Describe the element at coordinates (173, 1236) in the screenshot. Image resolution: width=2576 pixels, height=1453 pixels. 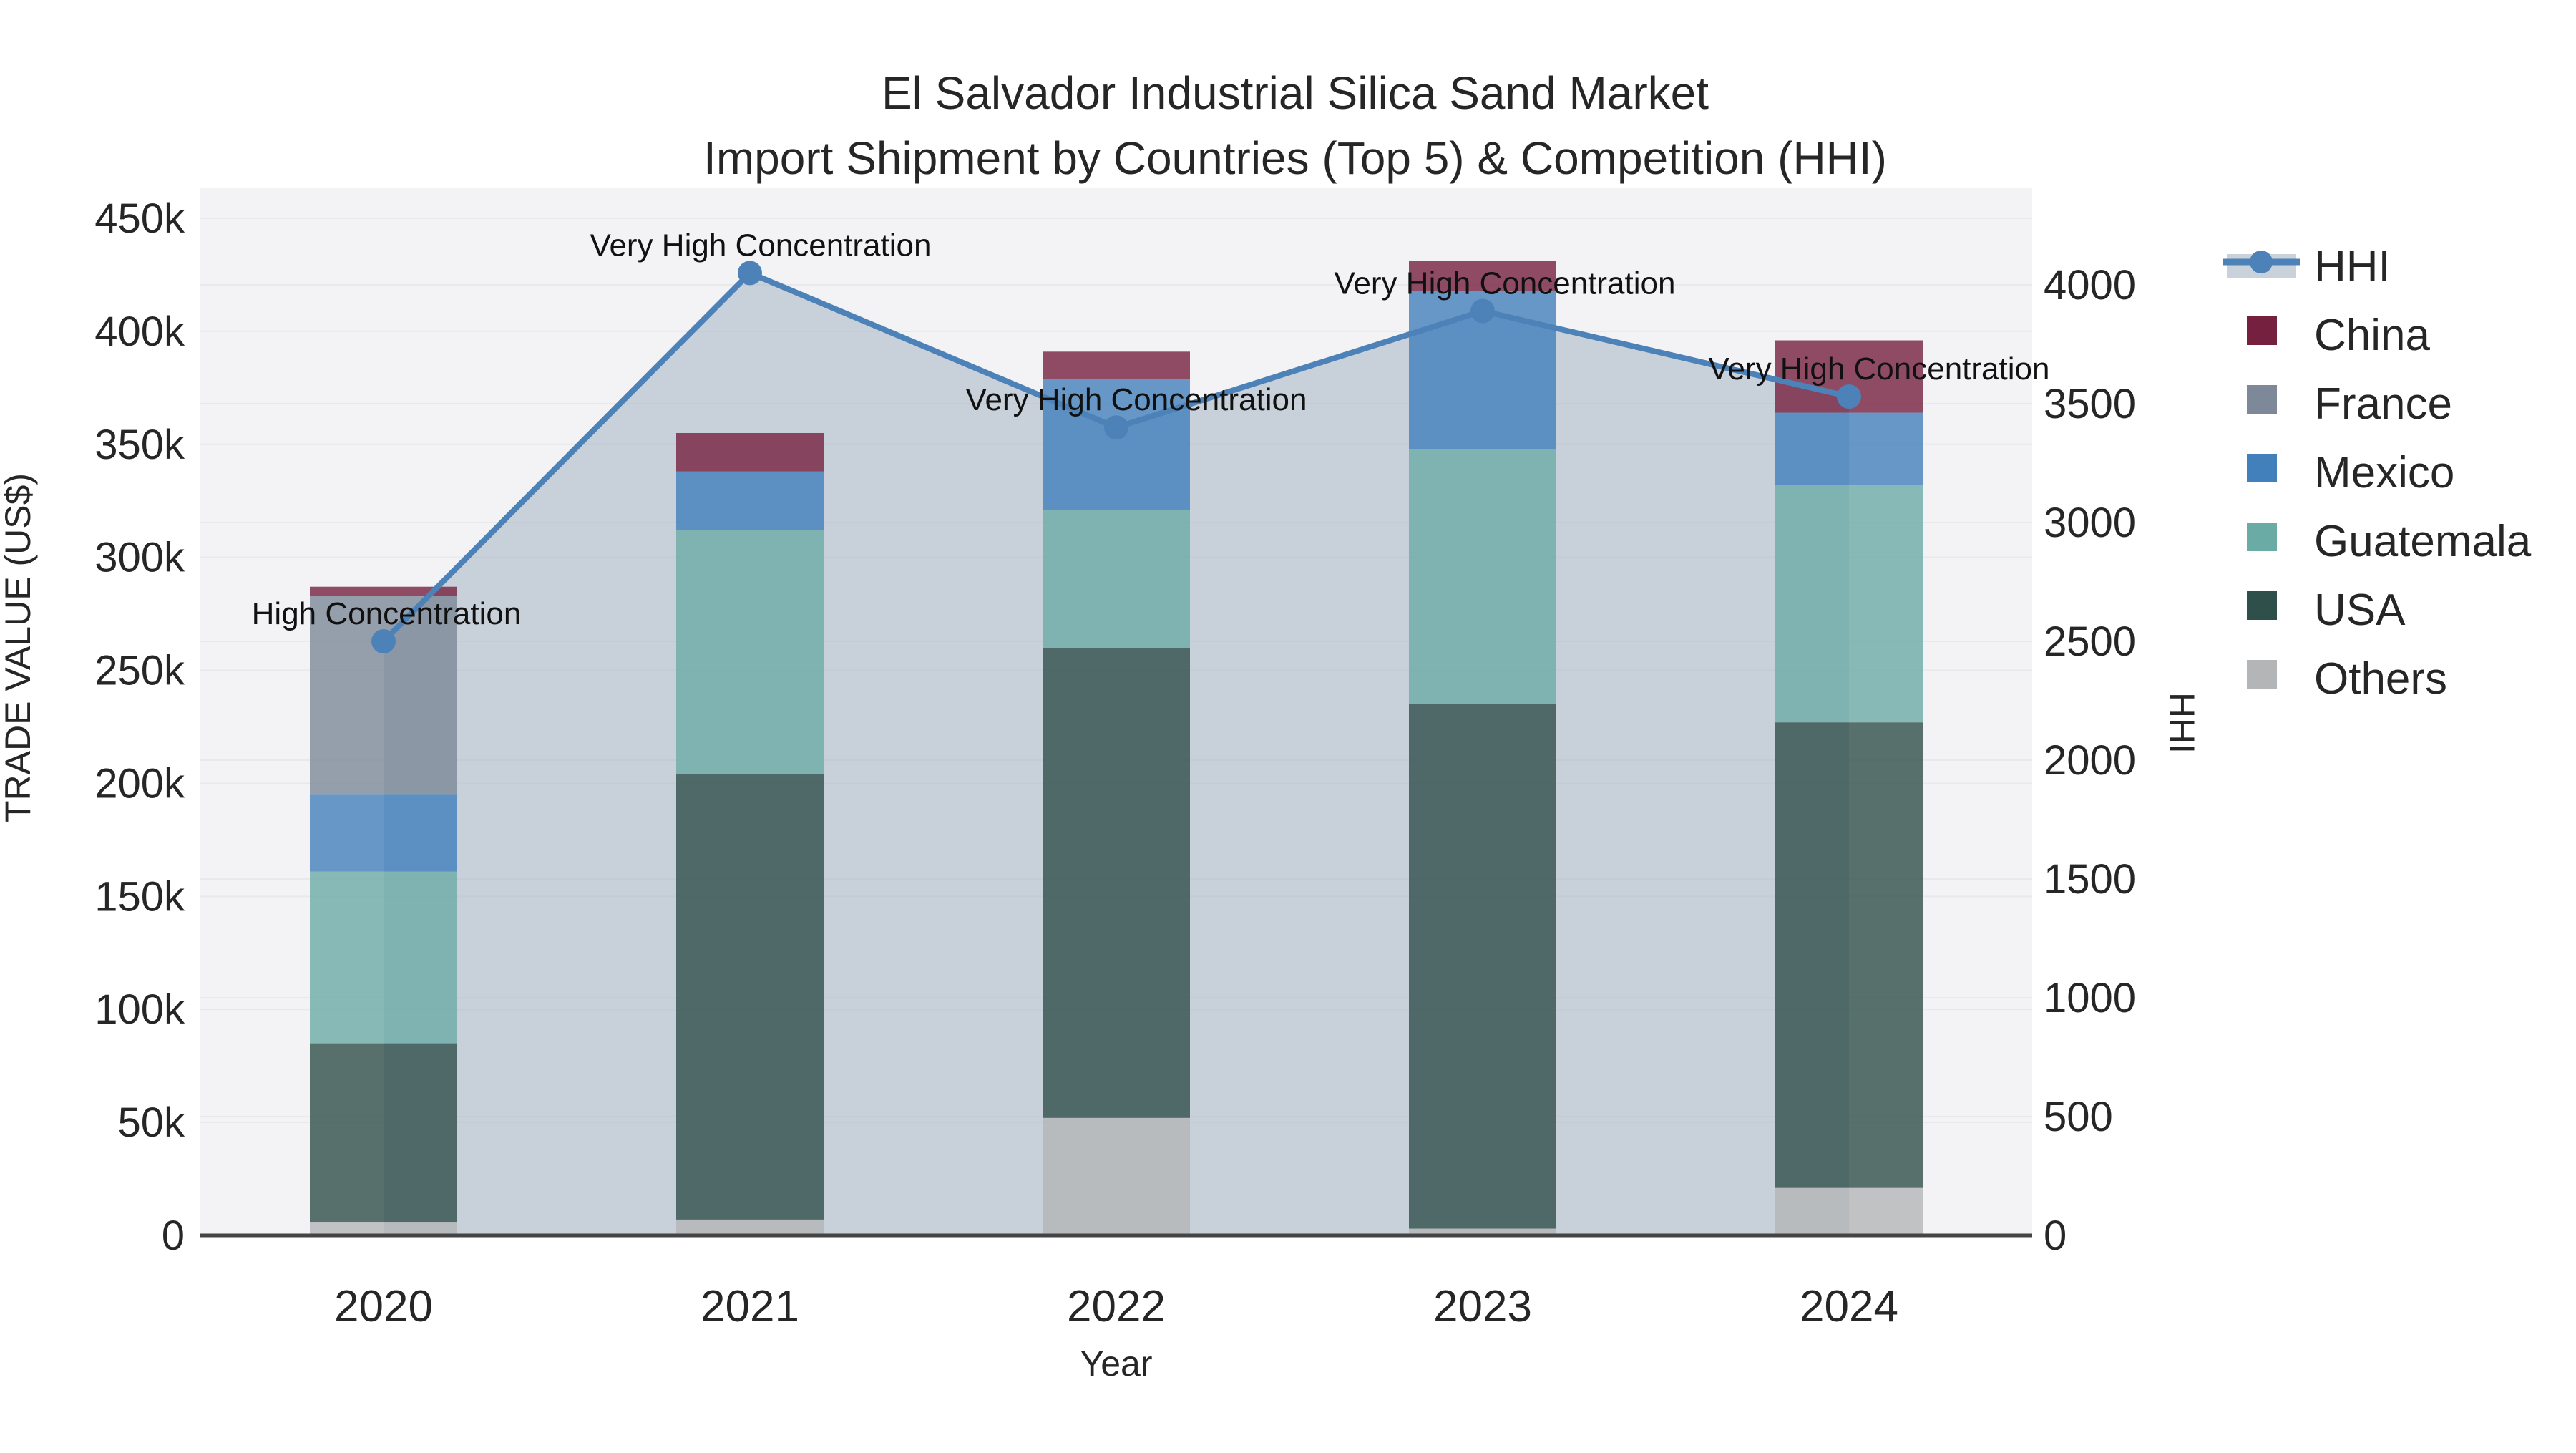
I see `y-left-tick-label: 0` at that location.